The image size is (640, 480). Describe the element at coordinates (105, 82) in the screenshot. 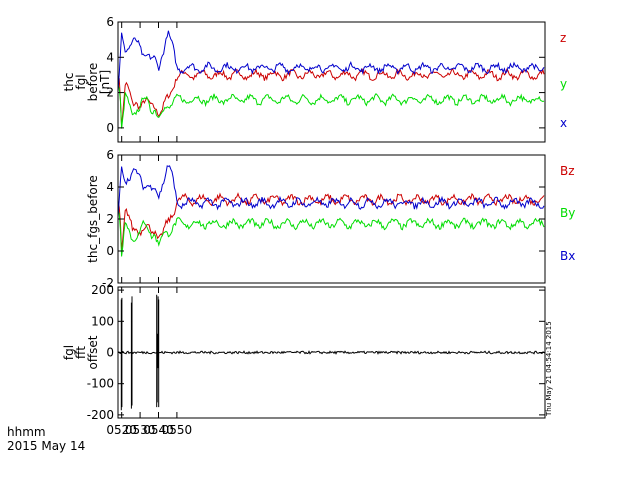

I see `y-axis-title-line: [nT]` at that location.